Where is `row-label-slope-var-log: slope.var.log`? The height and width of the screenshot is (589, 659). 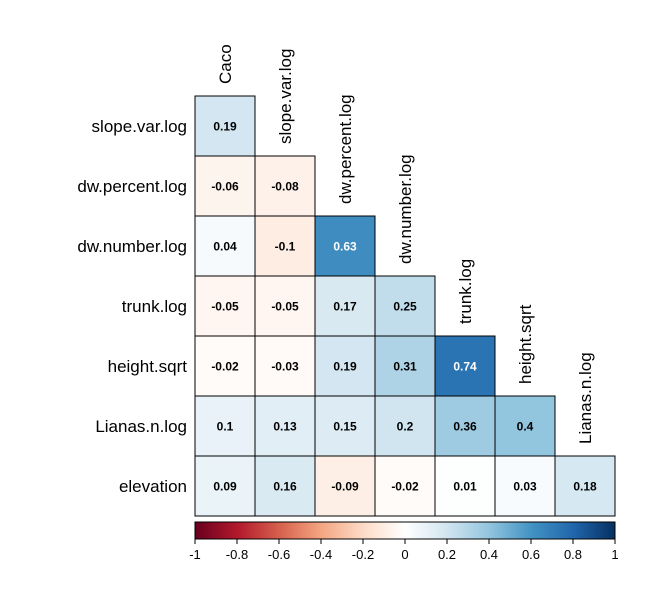 row-label-slope-var-log: slope.var.log is located at coordinates (139, 126).